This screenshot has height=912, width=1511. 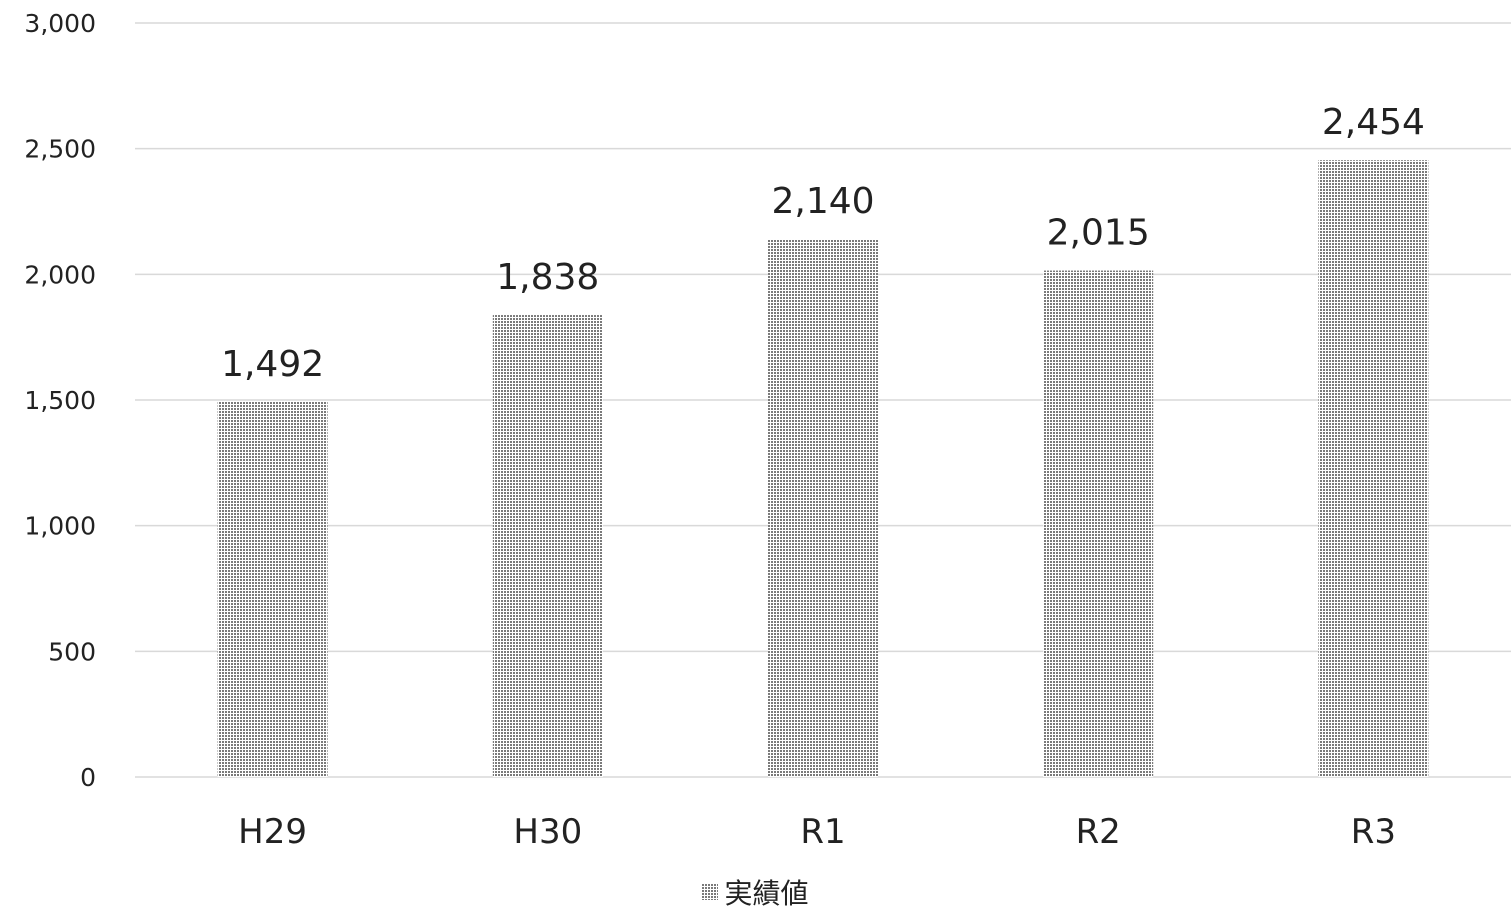 I want to click on y-tick-label: 2,000, so click(x=60, y=274).